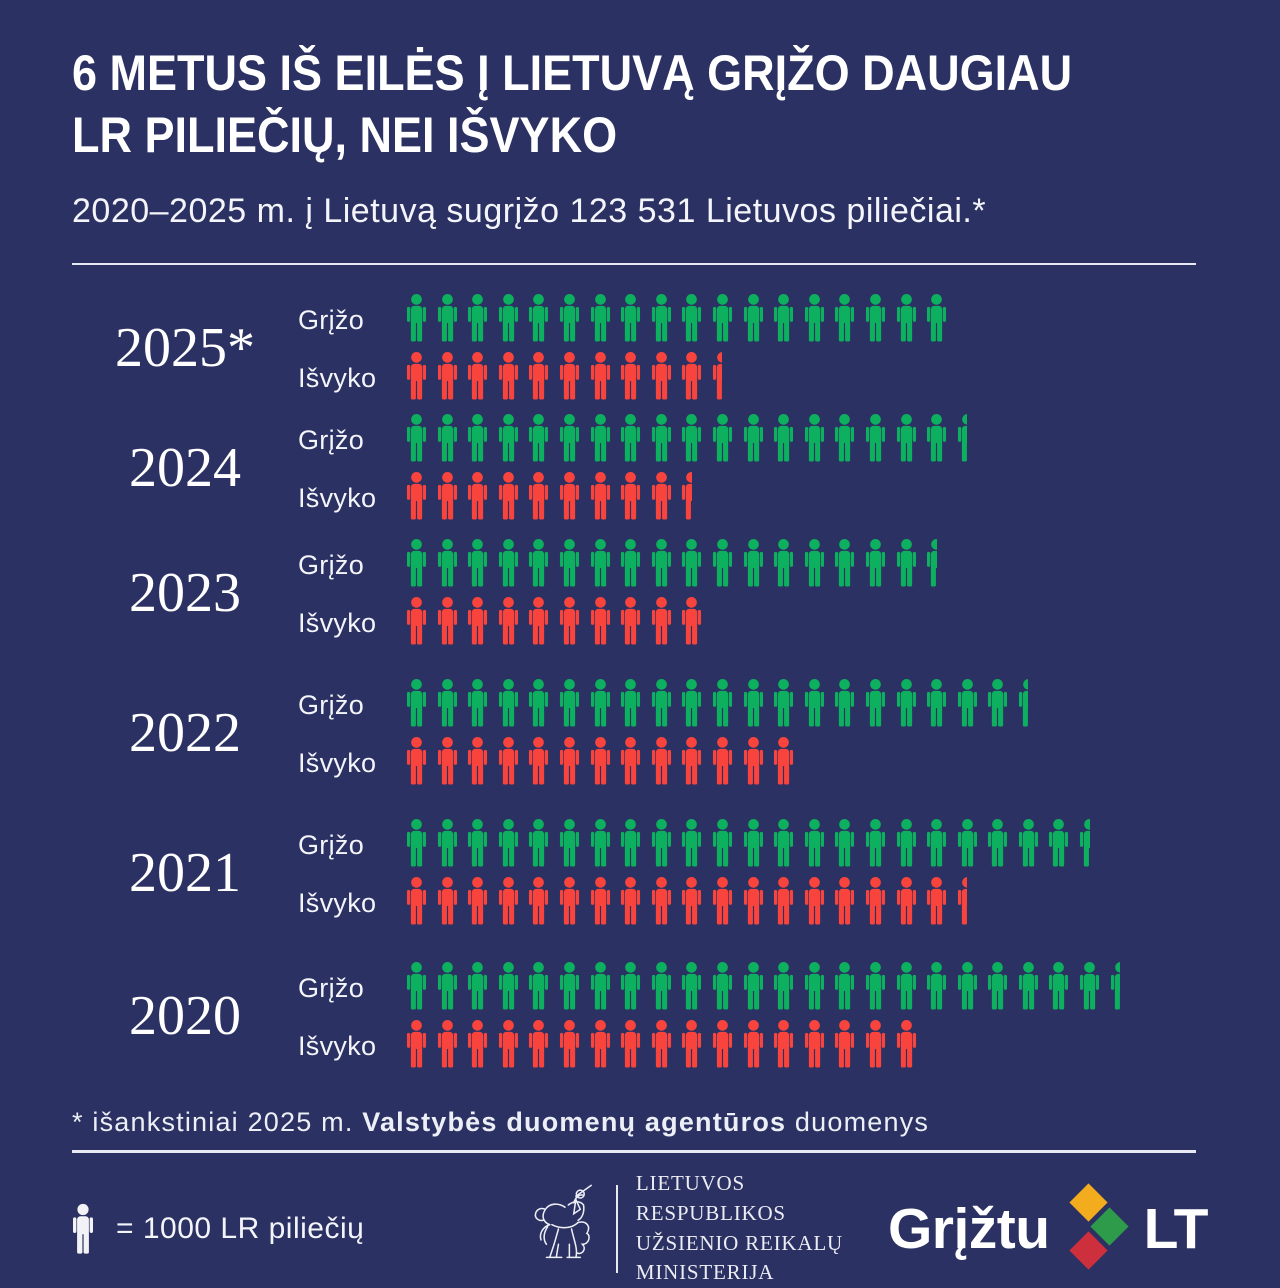  I want to click on footer-divider, so click(634, 1151).